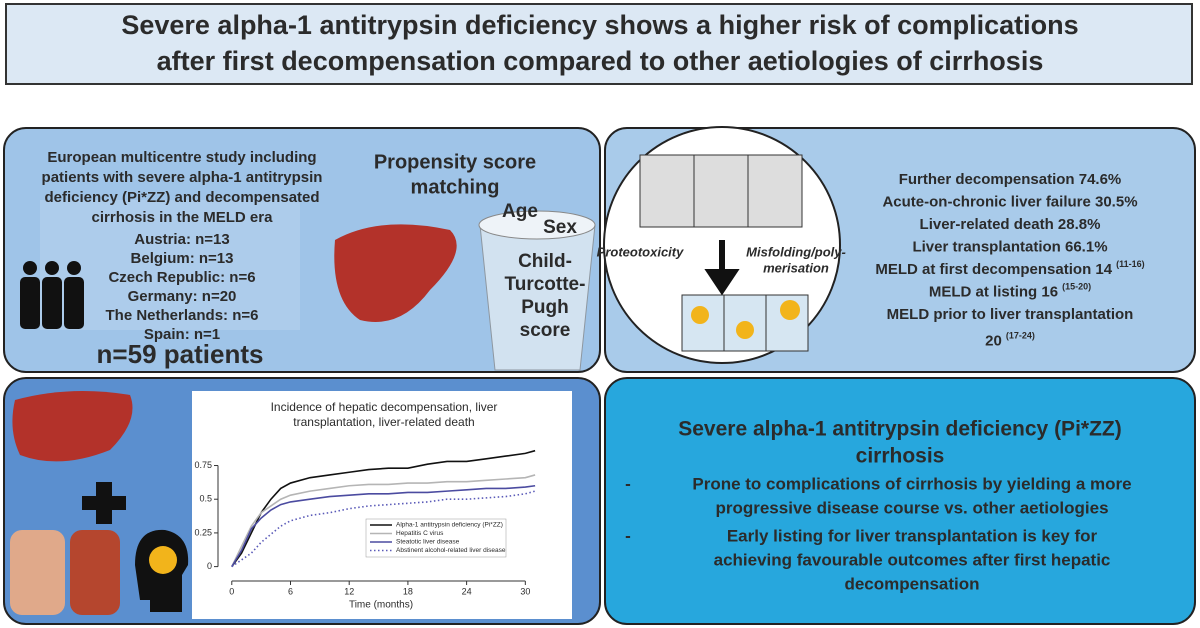 The image size is (1200, 628). I want to click on country-count: Austria: n=13, so click(181, 239).